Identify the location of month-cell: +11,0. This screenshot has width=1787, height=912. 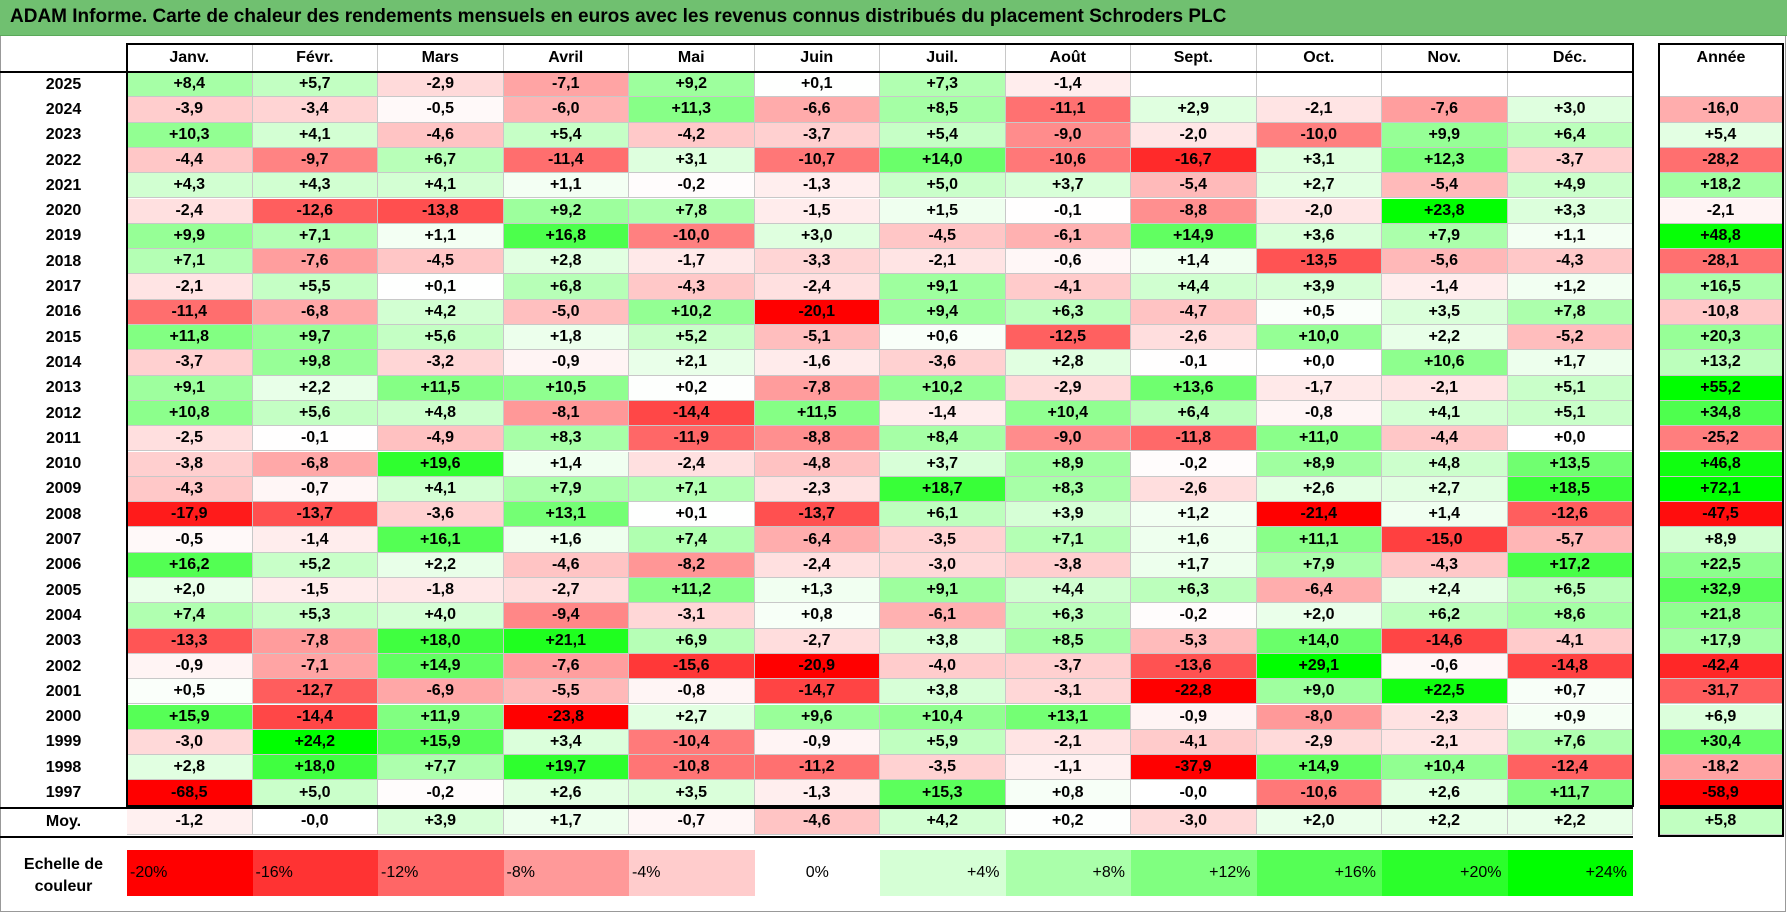
(1319, 439).